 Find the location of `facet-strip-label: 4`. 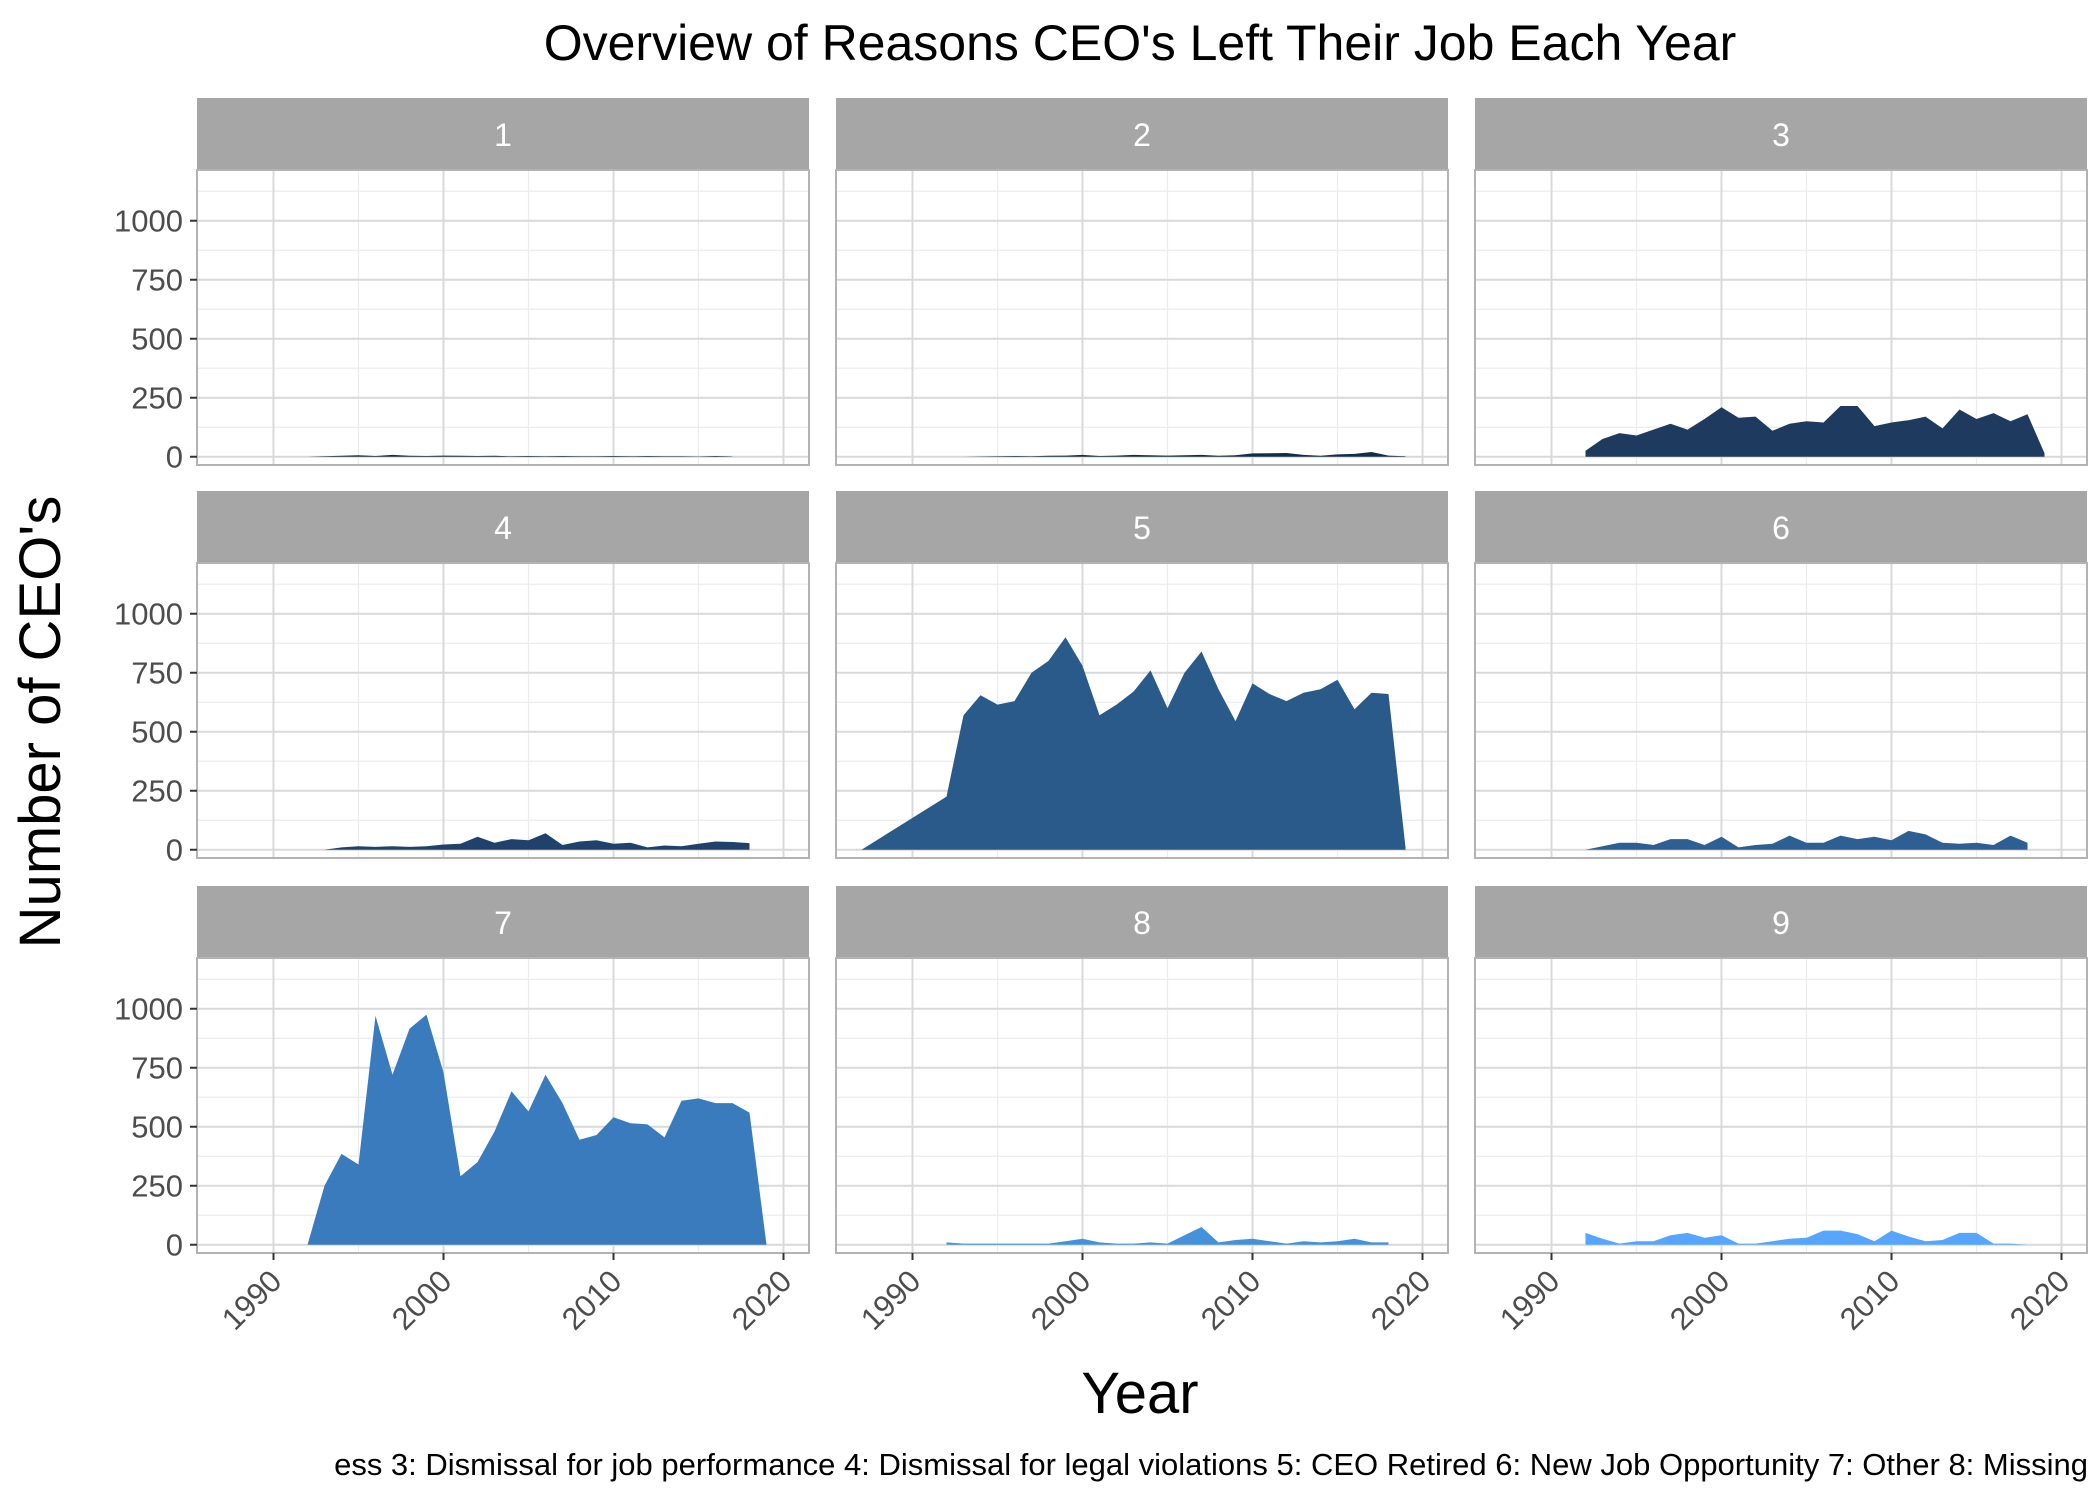

facet-strip-label: 4 is located at coordinates (503, 528).